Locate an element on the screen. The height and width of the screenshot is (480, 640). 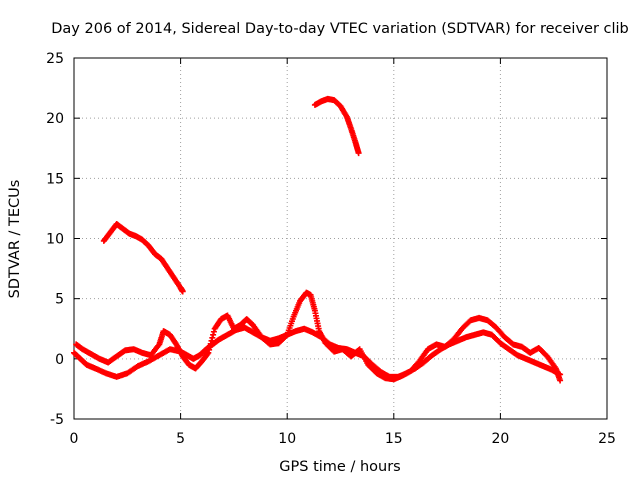
y-tick-labels: -5 0 5 10 15 20 25 is located at coordinates (55, 239).